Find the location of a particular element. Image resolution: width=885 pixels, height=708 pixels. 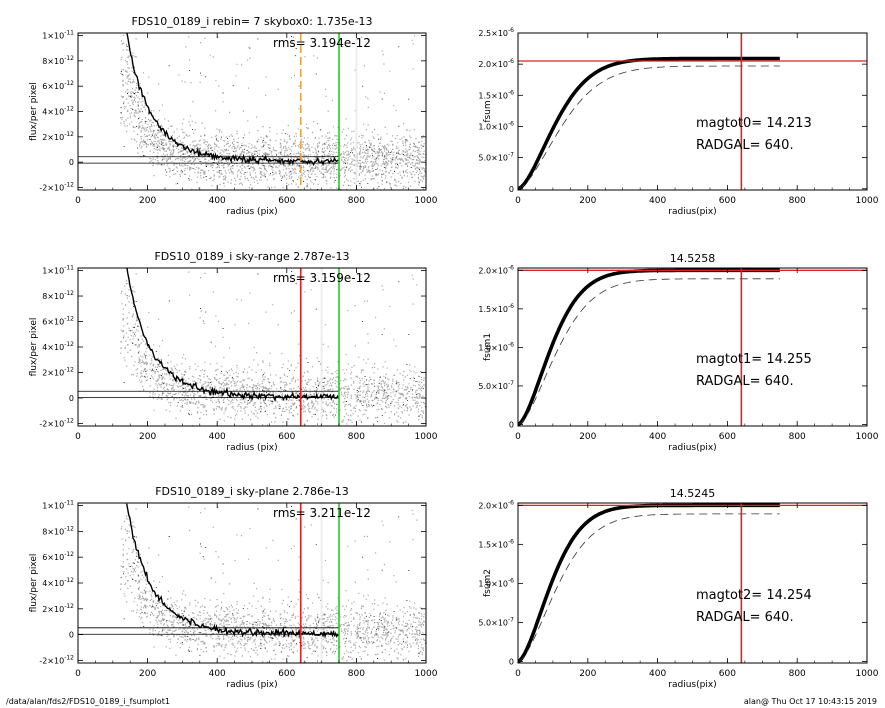

chart-title: 14.5245 is located at coordinates (693, 493).